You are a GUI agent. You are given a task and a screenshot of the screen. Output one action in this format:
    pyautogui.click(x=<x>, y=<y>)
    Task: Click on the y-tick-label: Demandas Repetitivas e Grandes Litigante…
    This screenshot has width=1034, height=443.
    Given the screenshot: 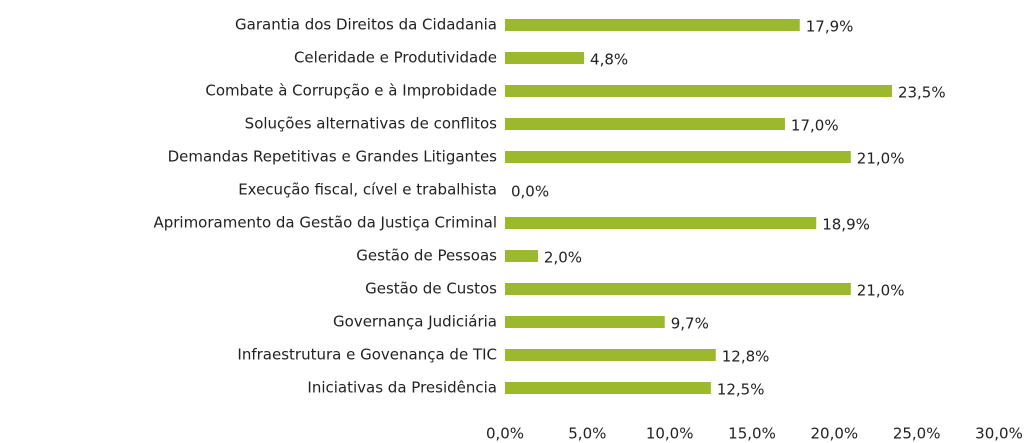 What is the action you would take?
    pyautogui.click(x=333, y=157)
    